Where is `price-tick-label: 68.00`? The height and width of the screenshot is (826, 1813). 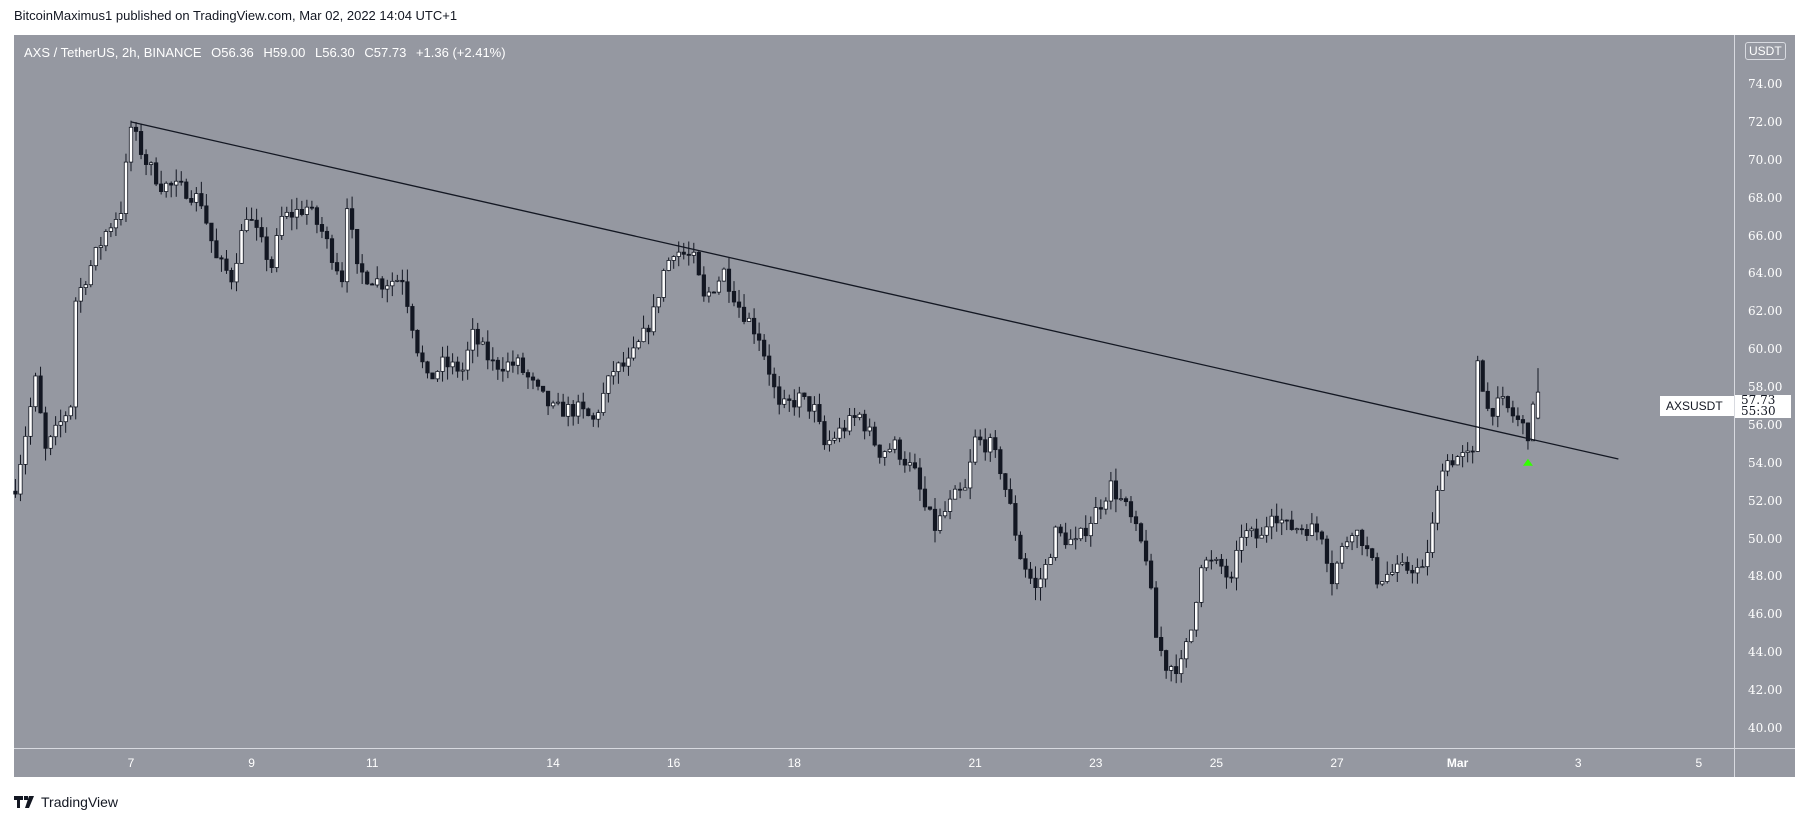 price-tick-label: 68.00 is located at coordinates (1765, 197).